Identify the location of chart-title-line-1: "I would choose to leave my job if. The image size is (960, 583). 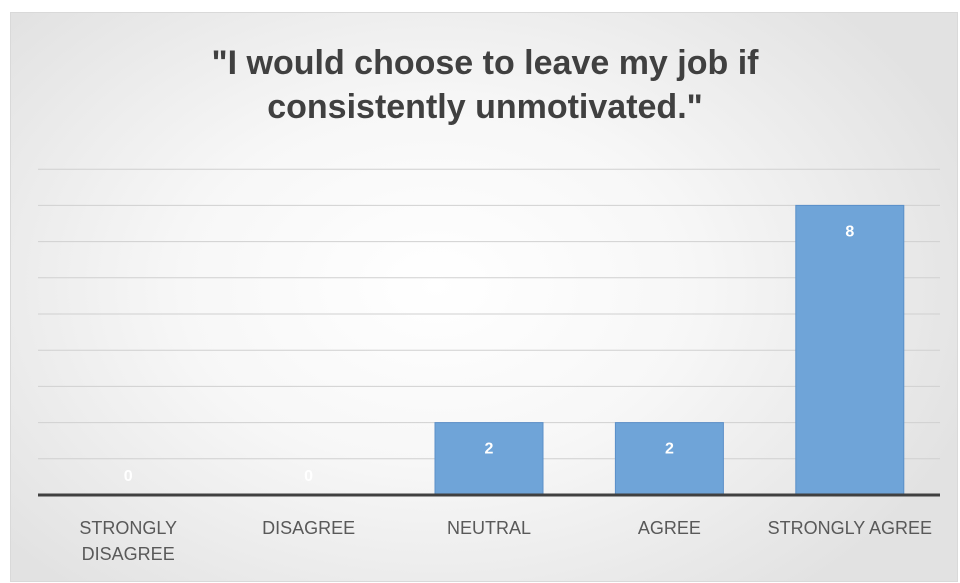
(485, 63).